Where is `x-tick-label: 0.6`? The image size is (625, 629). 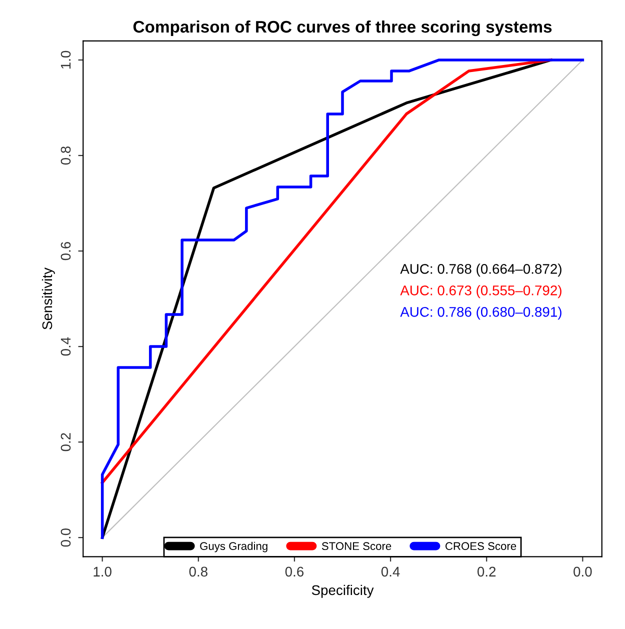
x-tick-label: 0.6 is located at coordinates (294, 571).